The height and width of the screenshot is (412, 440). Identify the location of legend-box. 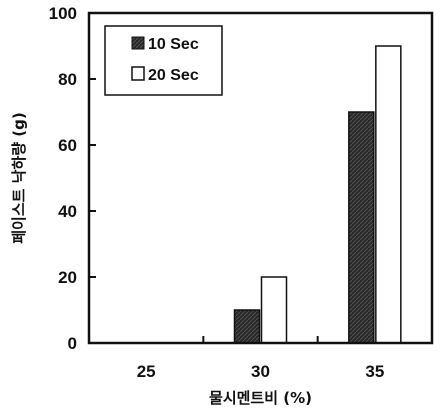
(163, 60).